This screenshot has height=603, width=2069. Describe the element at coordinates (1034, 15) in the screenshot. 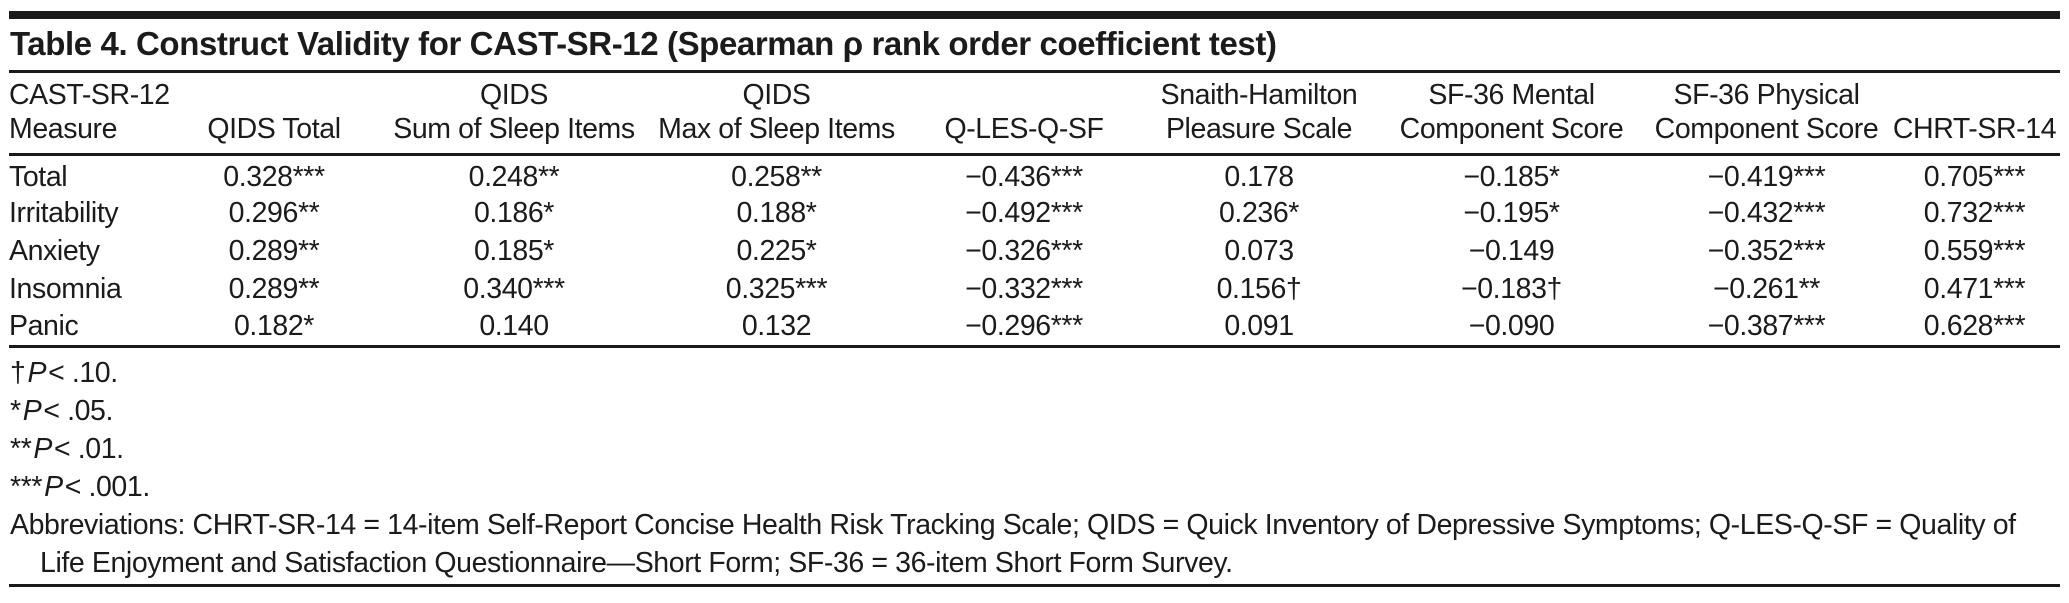

I see `table-top-bar` at that location.